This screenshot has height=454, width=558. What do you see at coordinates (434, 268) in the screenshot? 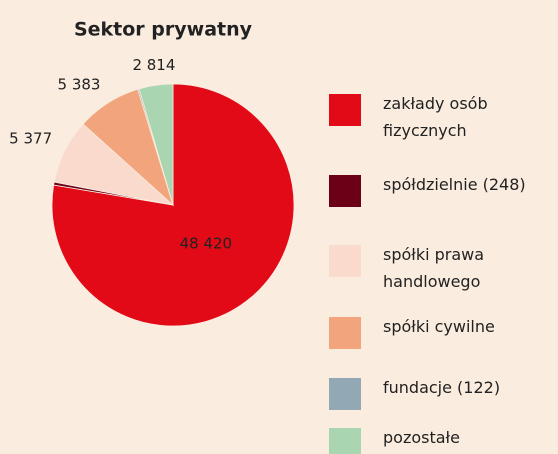
I see `legend-label: spółki prawa handlowego` at bounding box center [434, 268].